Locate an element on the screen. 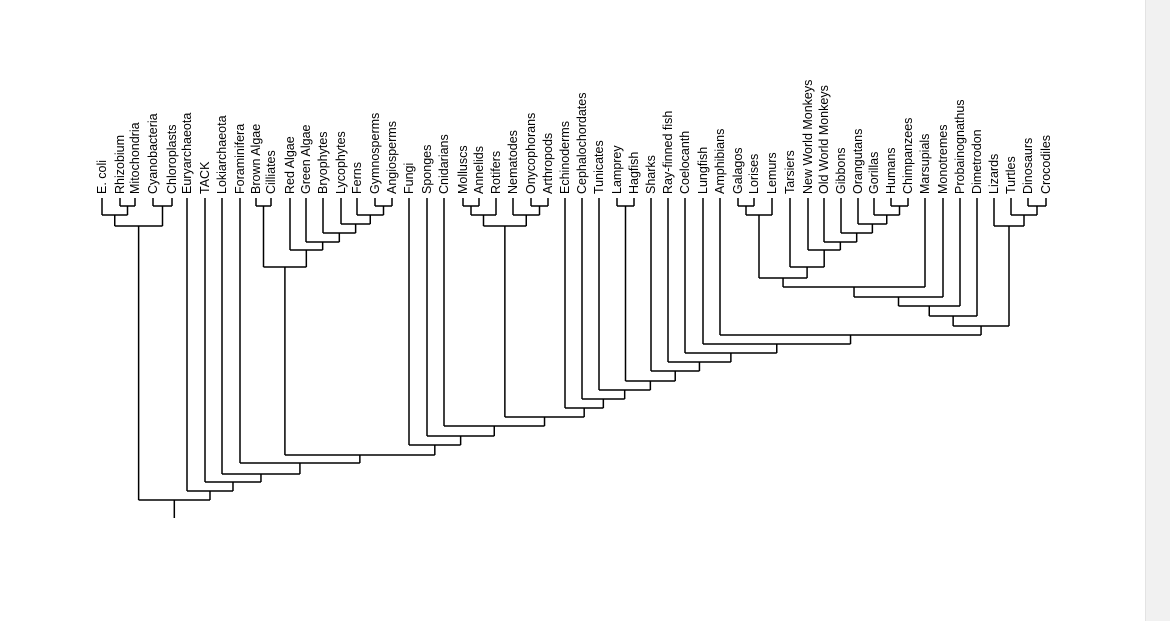  taxon-label: Monotremes is located at coordinates (943, 159).